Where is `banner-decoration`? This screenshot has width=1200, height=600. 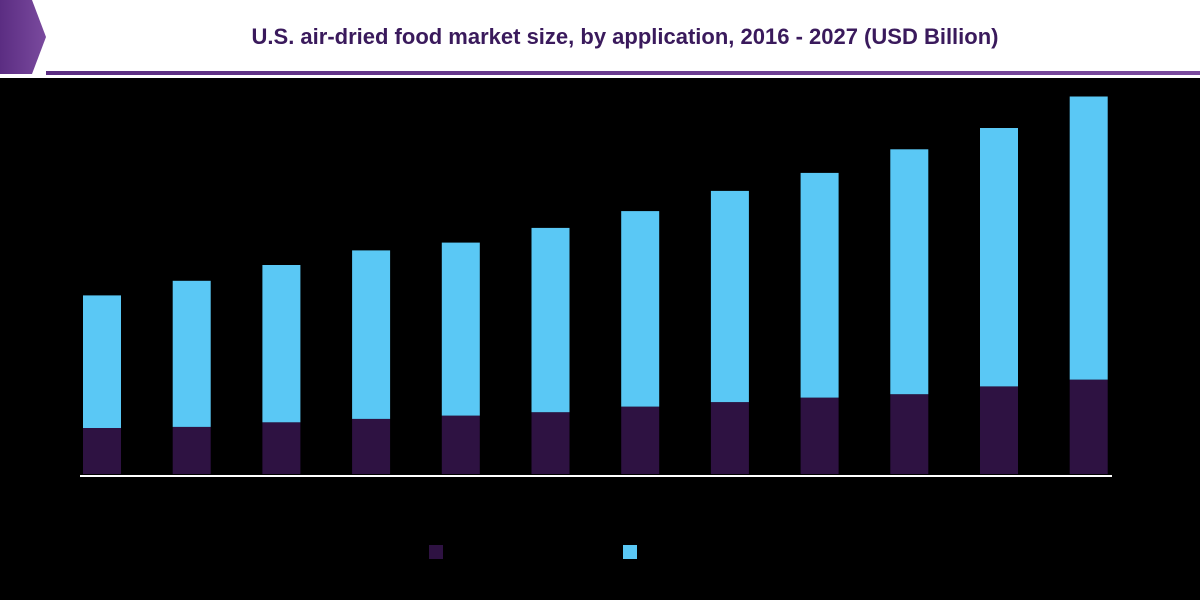
banner-decoration is located at coordinates (600, 37).